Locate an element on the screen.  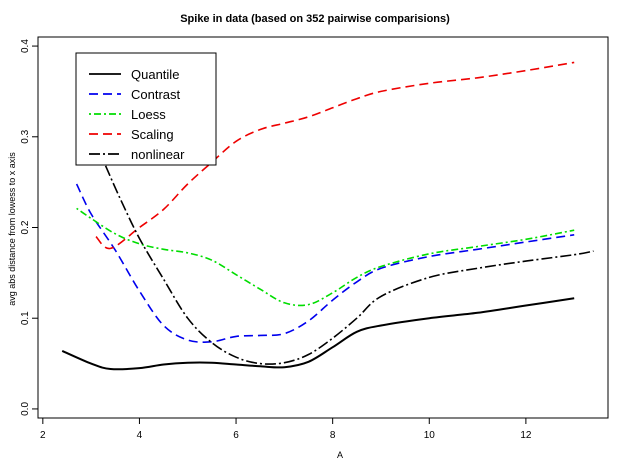
x-tick-label: 2 is located at coordinates (43, 435).